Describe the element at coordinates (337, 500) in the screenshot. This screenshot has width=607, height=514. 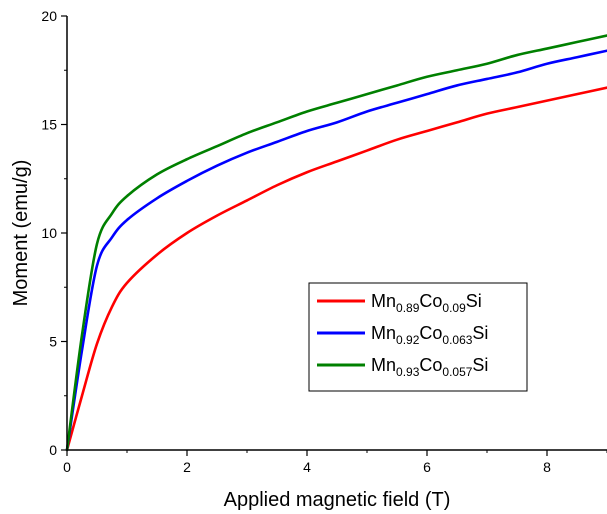
I see `x-axis-title: Applied magnetic field (T)` at that location.